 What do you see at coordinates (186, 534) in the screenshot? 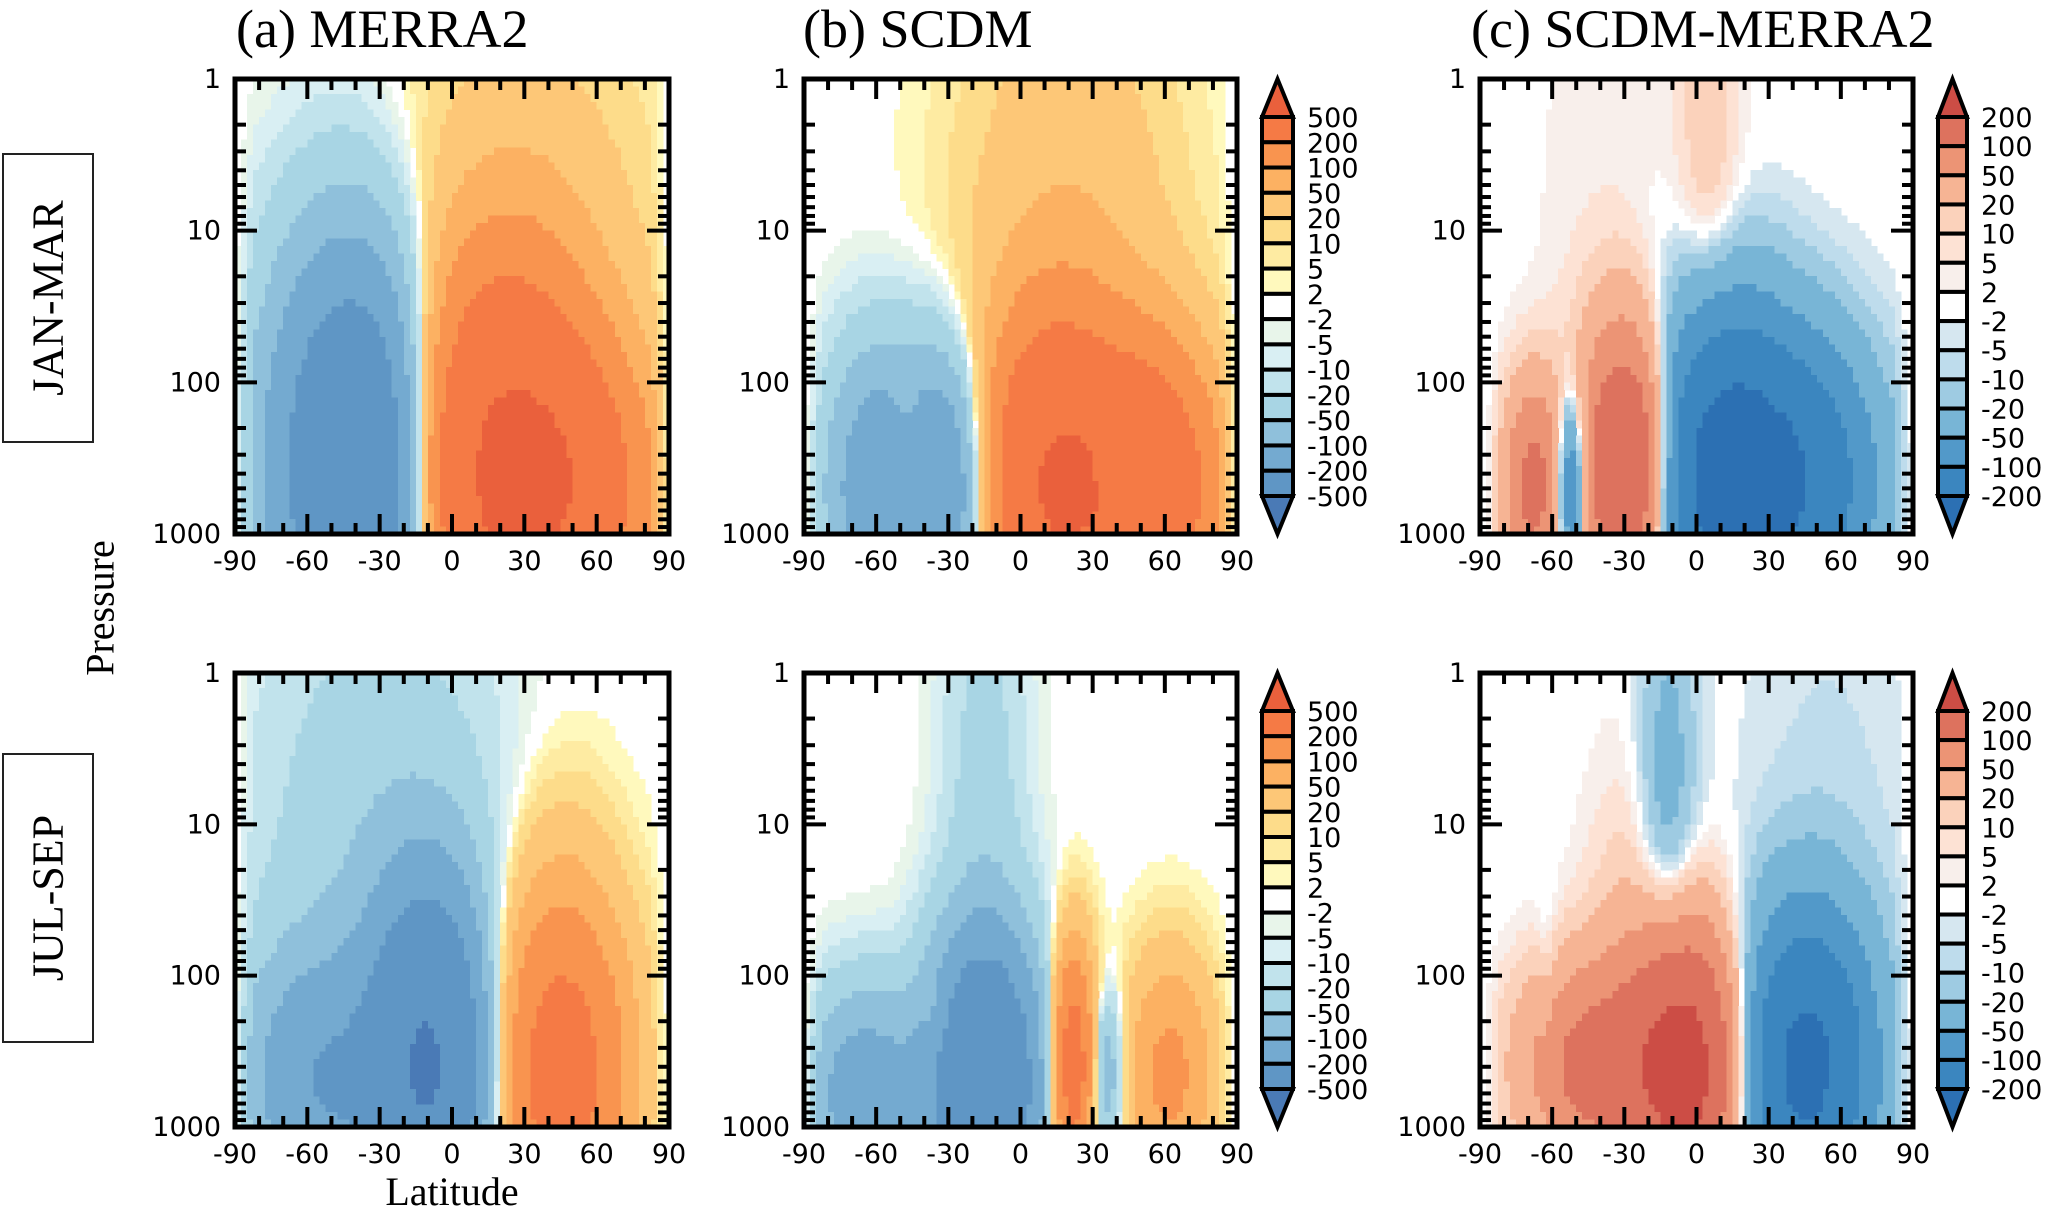
I see `y-tick-label: 1000` at bounding box center [186, 534].